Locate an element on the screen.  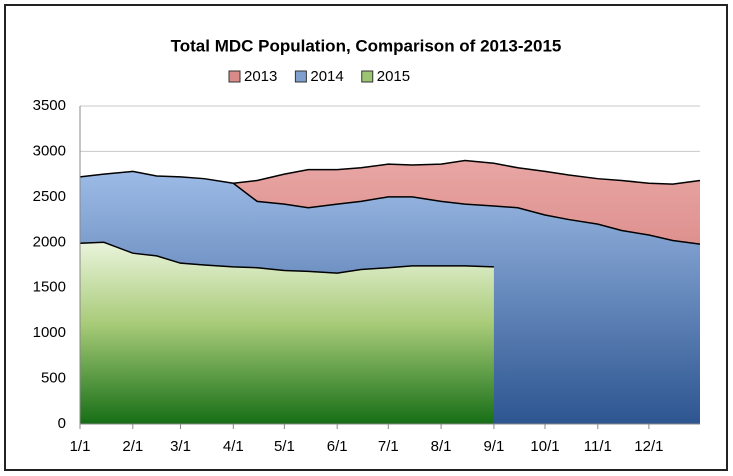
y-tick-label: 2500 is located at coordinates (49, 196).